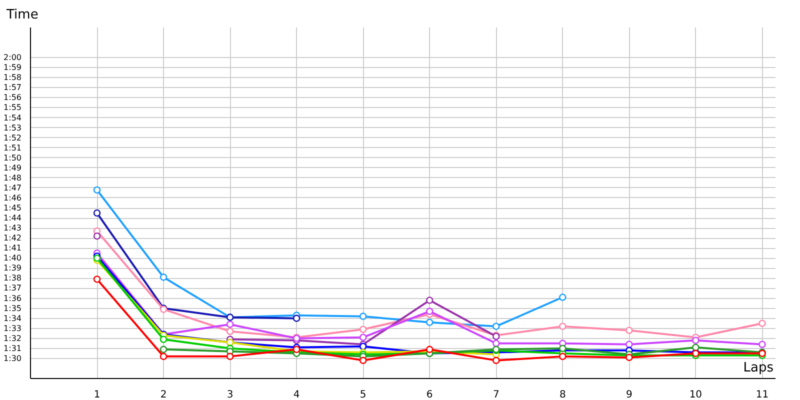 The image size is (800, 400). Describe the element at coordinates (629, 395) in the screenshot. I see `x-tick-label: 9` at that location.